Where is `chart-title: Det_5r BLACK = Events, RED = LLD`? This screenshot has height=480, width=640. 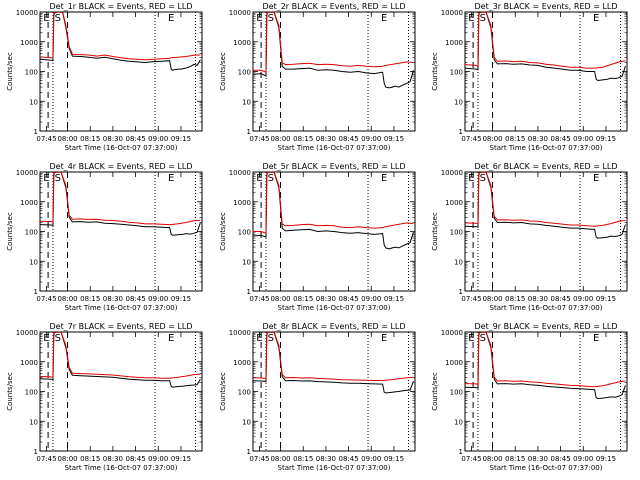
chart-title: Det_5r BLACK = Events, RED = LLD is located at coordinates (333, 166).